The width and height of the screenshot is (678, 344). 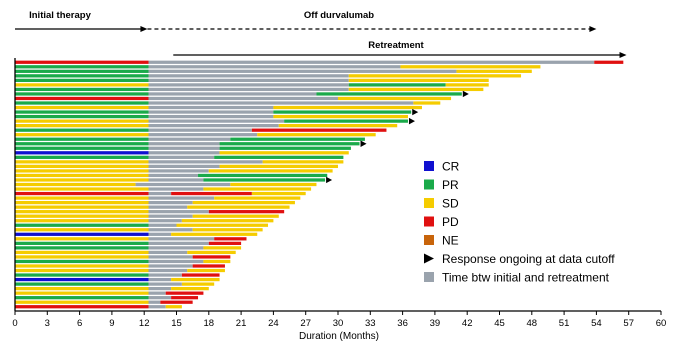 I want to click on x-tick-label: 0, so click(x=14, y=323).